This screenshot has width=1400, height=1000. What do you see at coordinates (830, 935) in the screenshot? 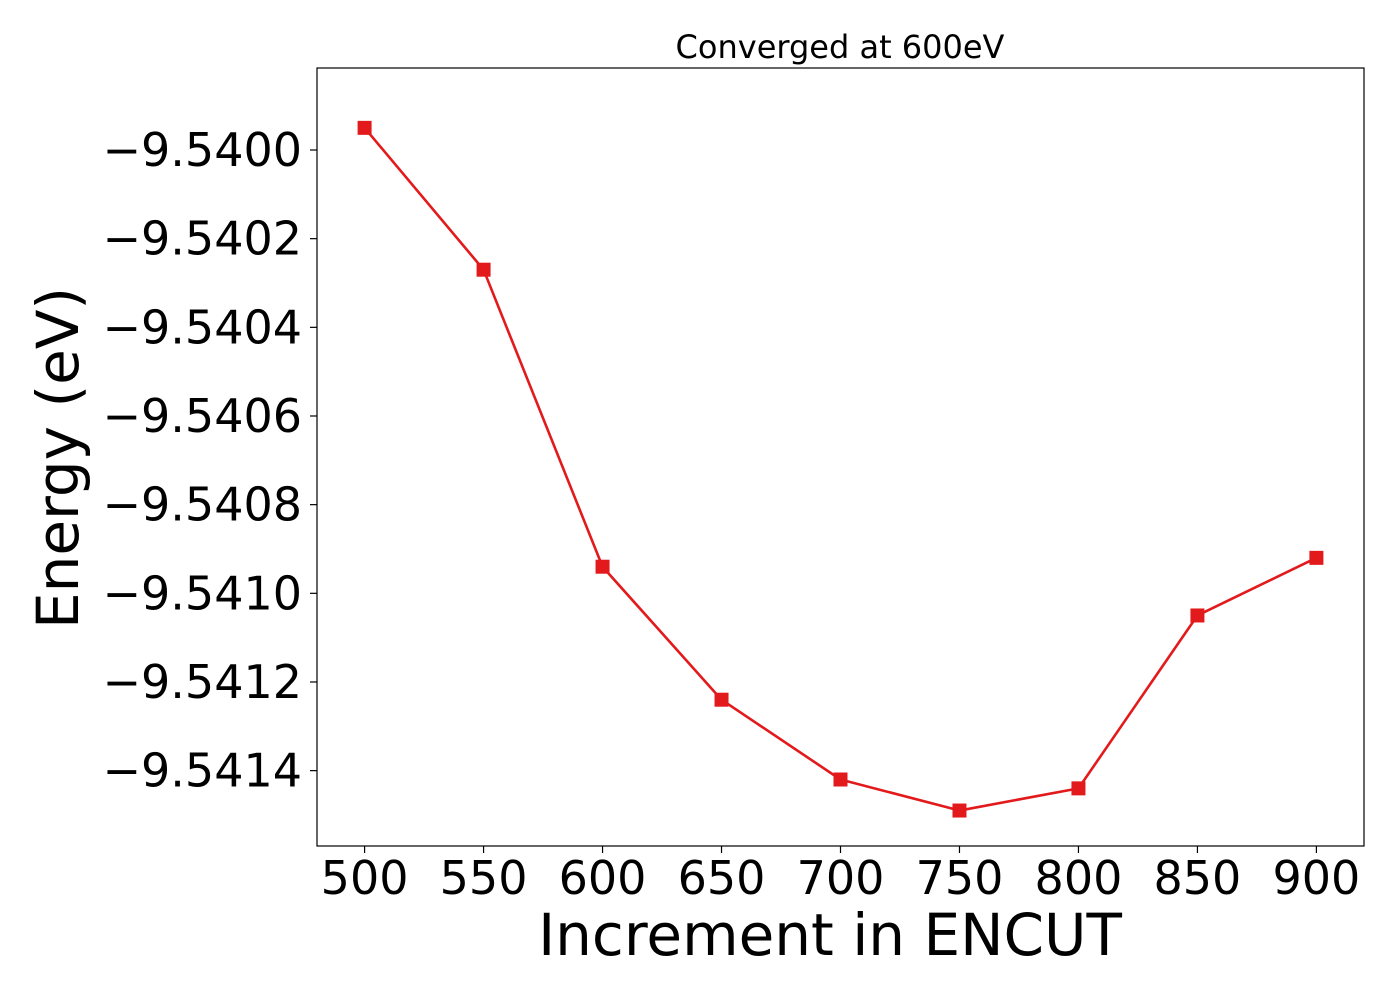
I see `x-axis-title: Increment in ENCUT` at bounding box center [830, 935].